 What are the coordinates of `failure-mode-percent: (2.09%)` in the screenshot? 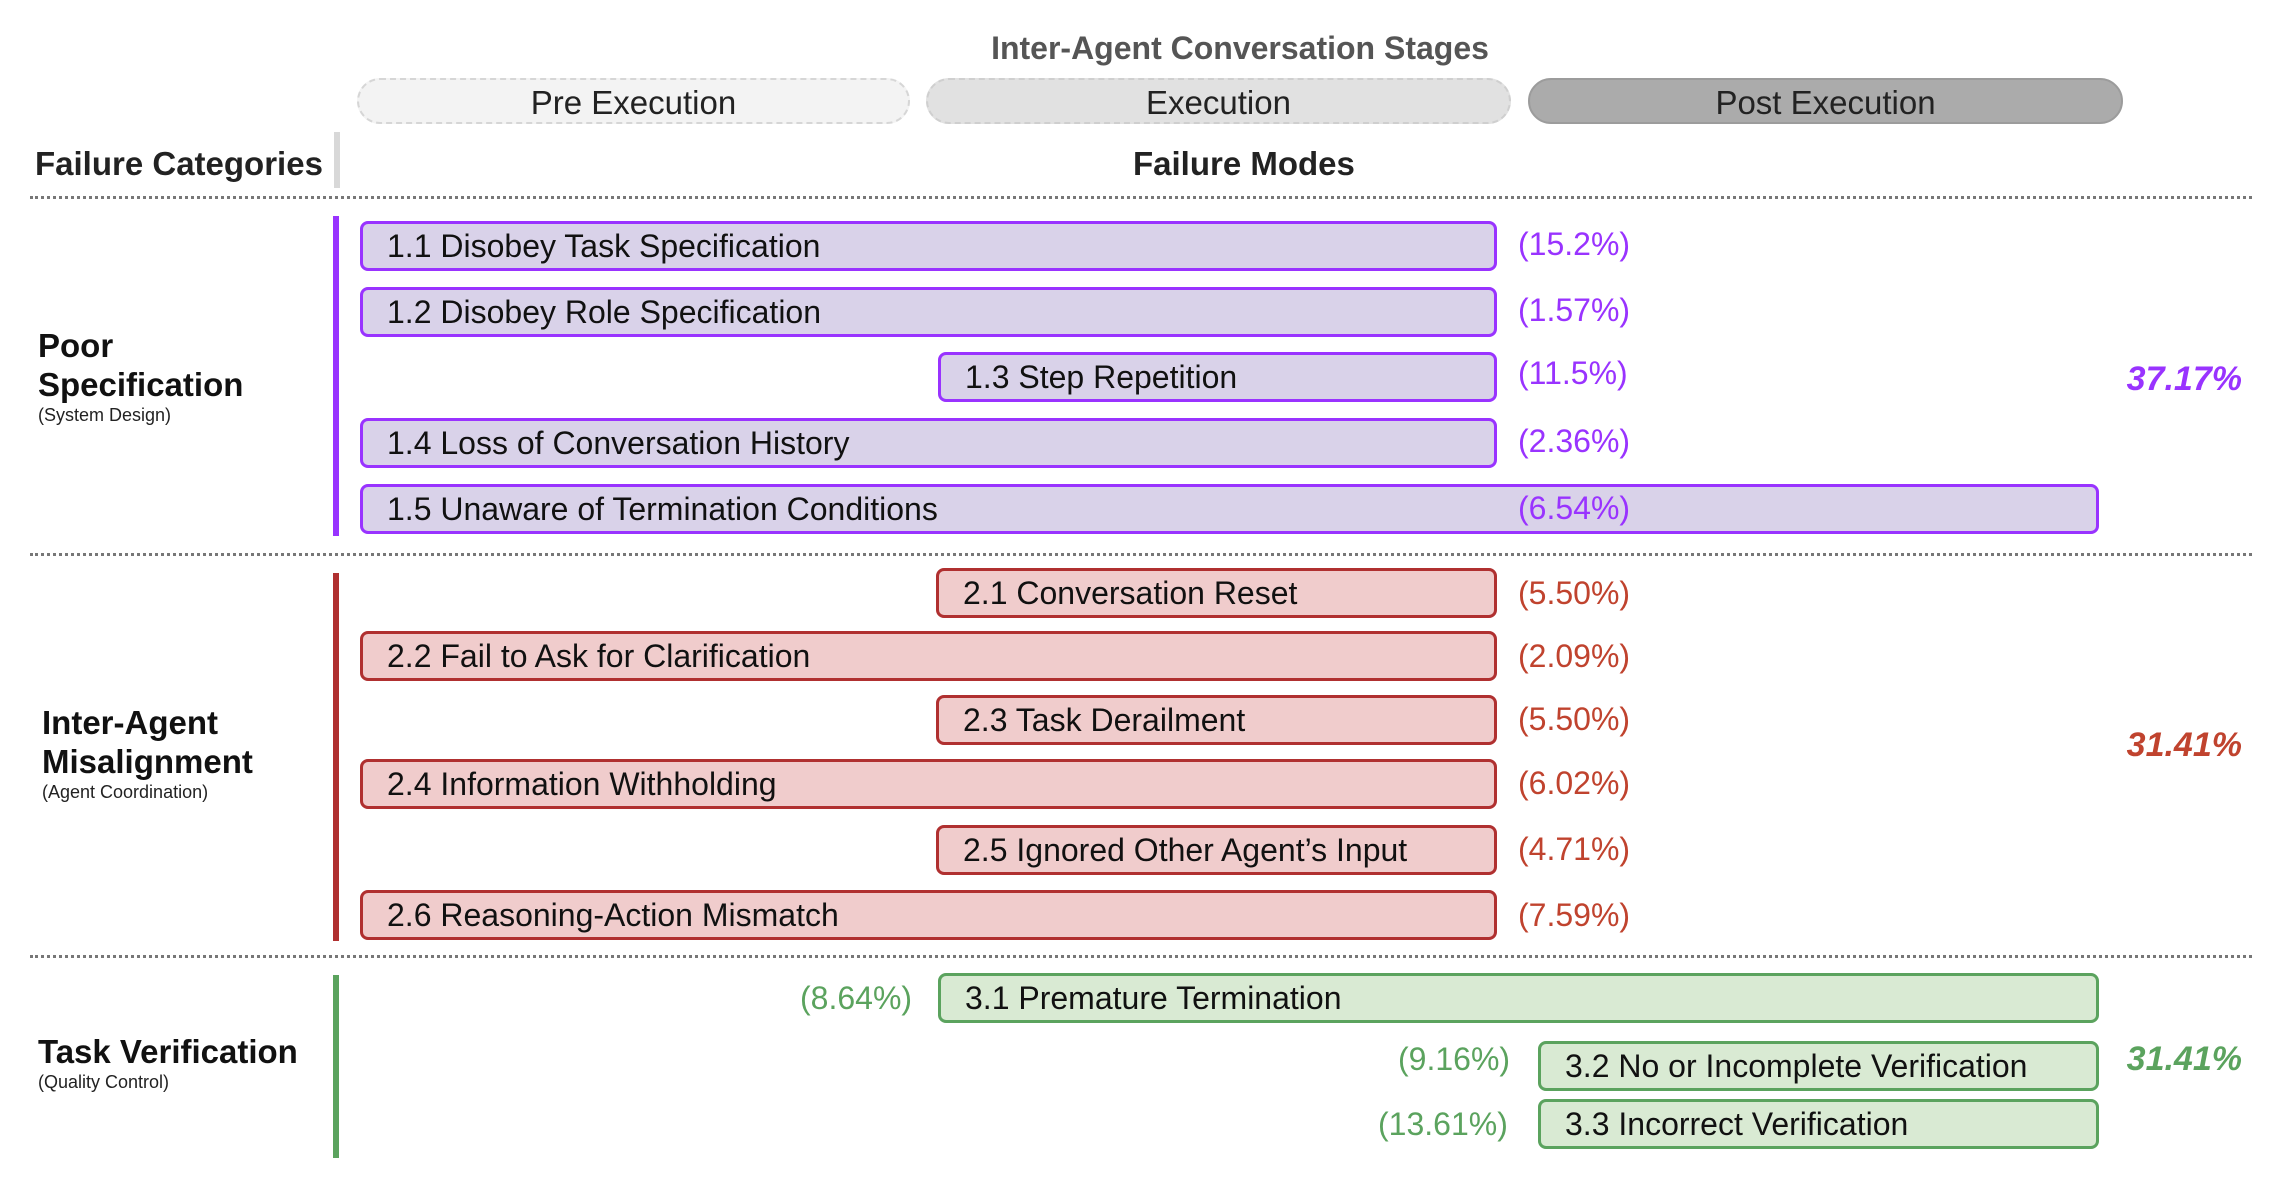 It's located at (1574, 656).